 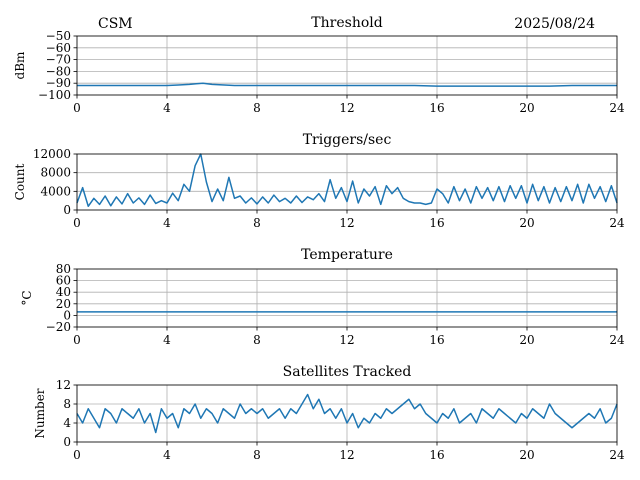 I want to click on y-tick-label: 40, so click(x=63, y=292).